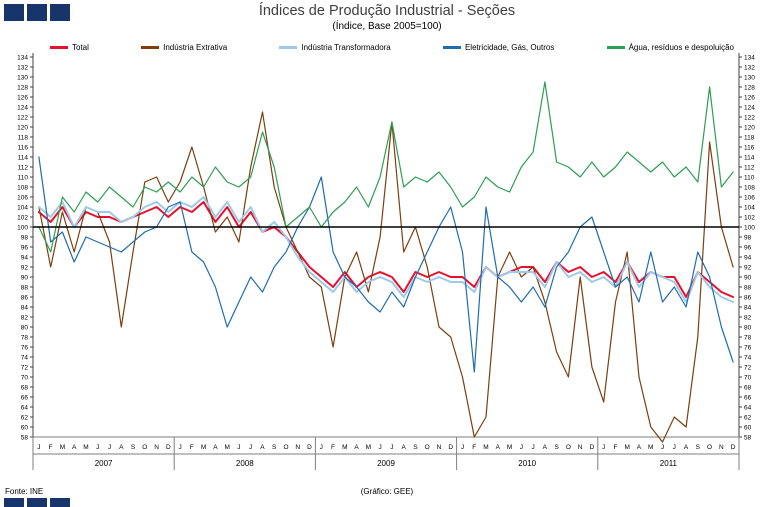 Image resolution: width=774 pixels, height=507 pixels. I want to click on logo-bottom, so click(37, 502).